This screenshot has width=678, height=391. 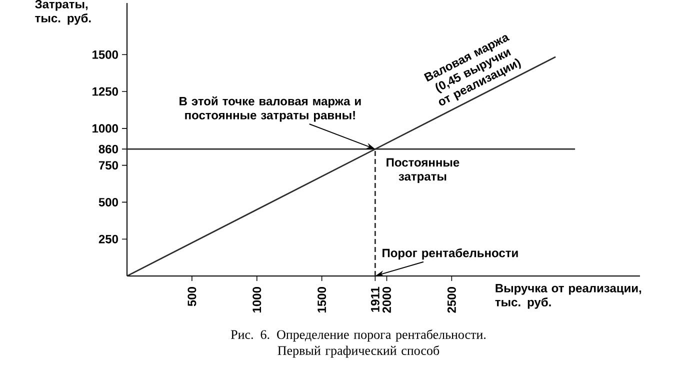 What do you see at coordinates (63, 12) in the screenshot?
I see `y-axis-title: Затраты, тыс. руб.` at bounding box center [63, 12].